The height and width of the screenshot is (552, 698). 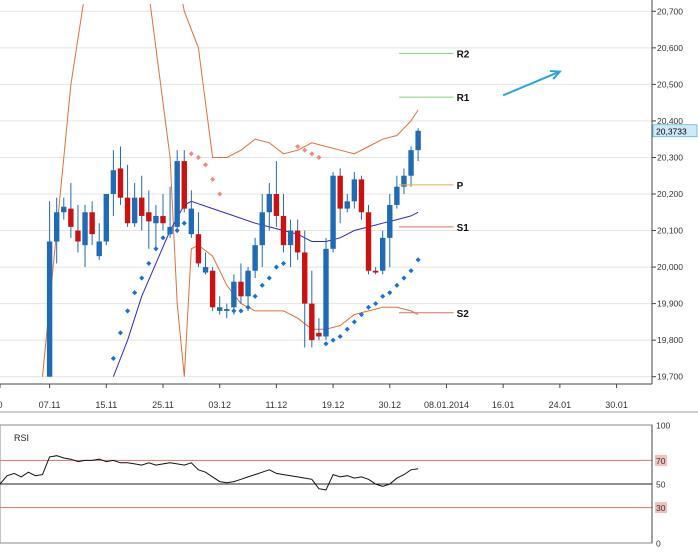 What do you see at coordinates (463, 54) in the screenshot?
I see `pivot-level-label: R2` at bounding box center [463, 54].